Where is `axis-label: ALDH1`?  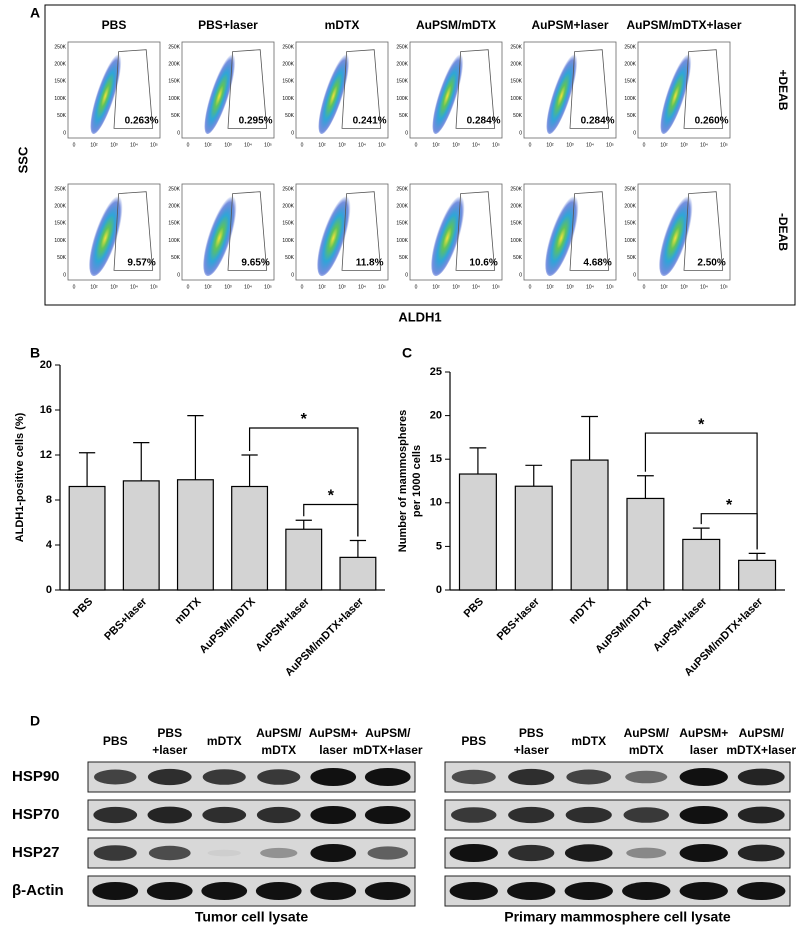 axis-label: ALDH1 is located at coordinates (419, 316).